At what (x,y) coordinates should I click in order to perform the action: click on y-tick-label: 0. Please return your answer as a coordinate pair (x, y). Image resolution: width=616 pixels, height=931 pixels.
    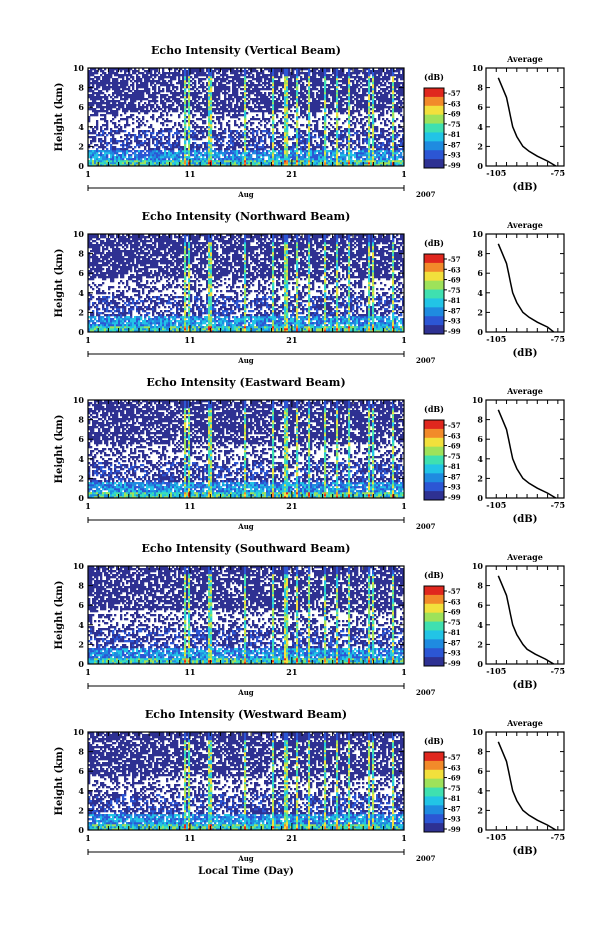
    Looking at the image, I should click on (81, 332).